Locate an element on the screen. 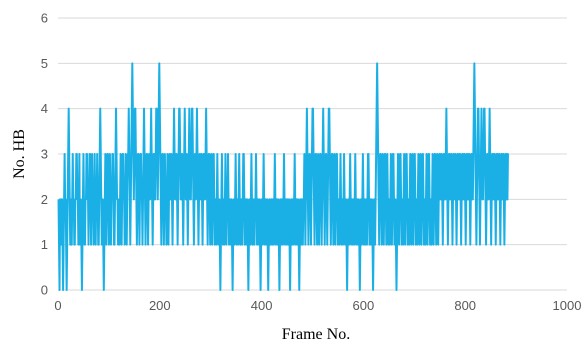 Image resolution: width=583 pixels, height=346 pixels. y-tick-label-3: 3 is located at coordinates (44, 154).